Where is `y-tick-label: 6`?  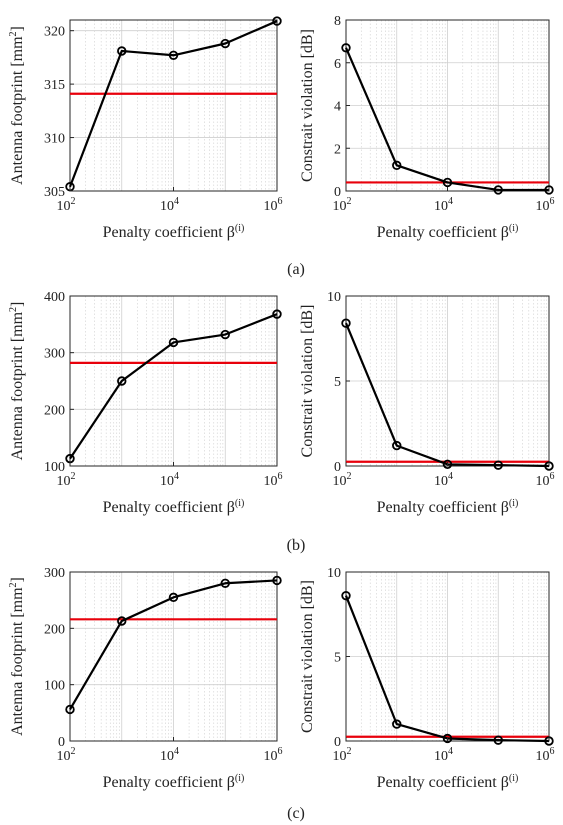
y-tick-label: 6 is located at coordinates (337, 64).